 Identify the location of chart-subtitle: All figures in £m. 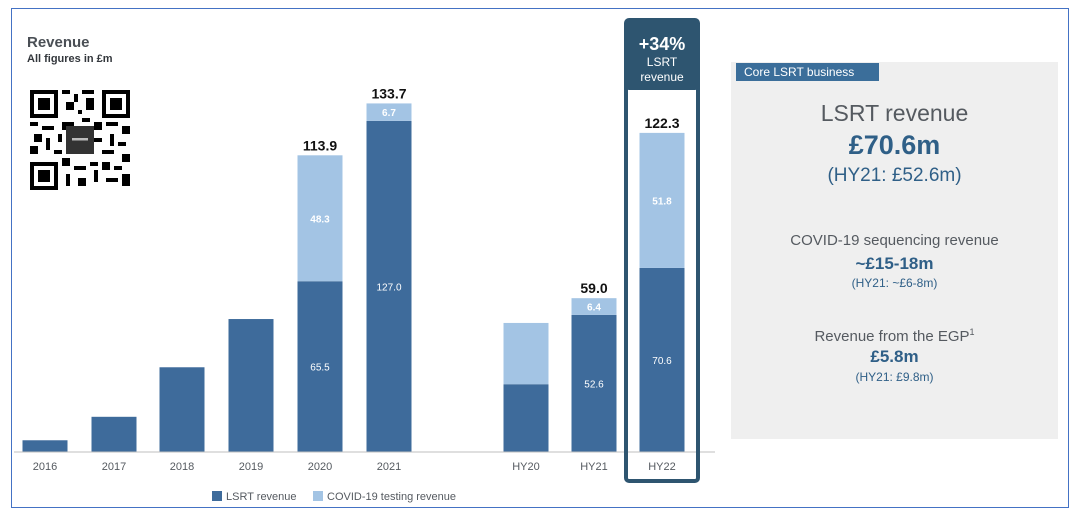
(70, 59).